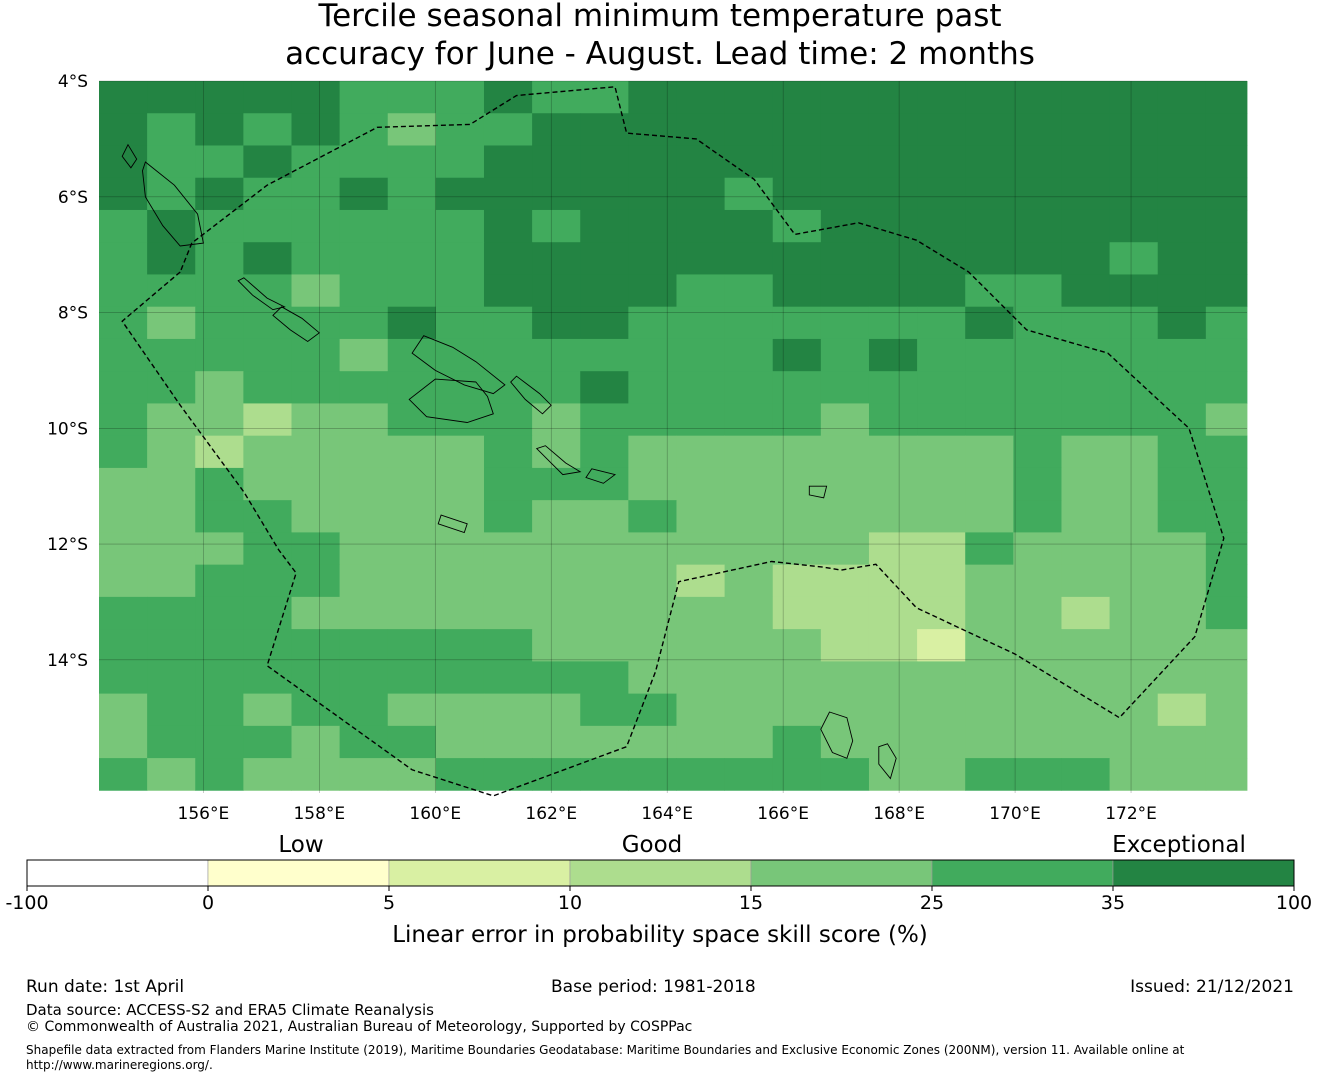  Describe the element at coordinates (26, 903) in the screenshot. I see `colorbar-tick-label: -100` at that location.